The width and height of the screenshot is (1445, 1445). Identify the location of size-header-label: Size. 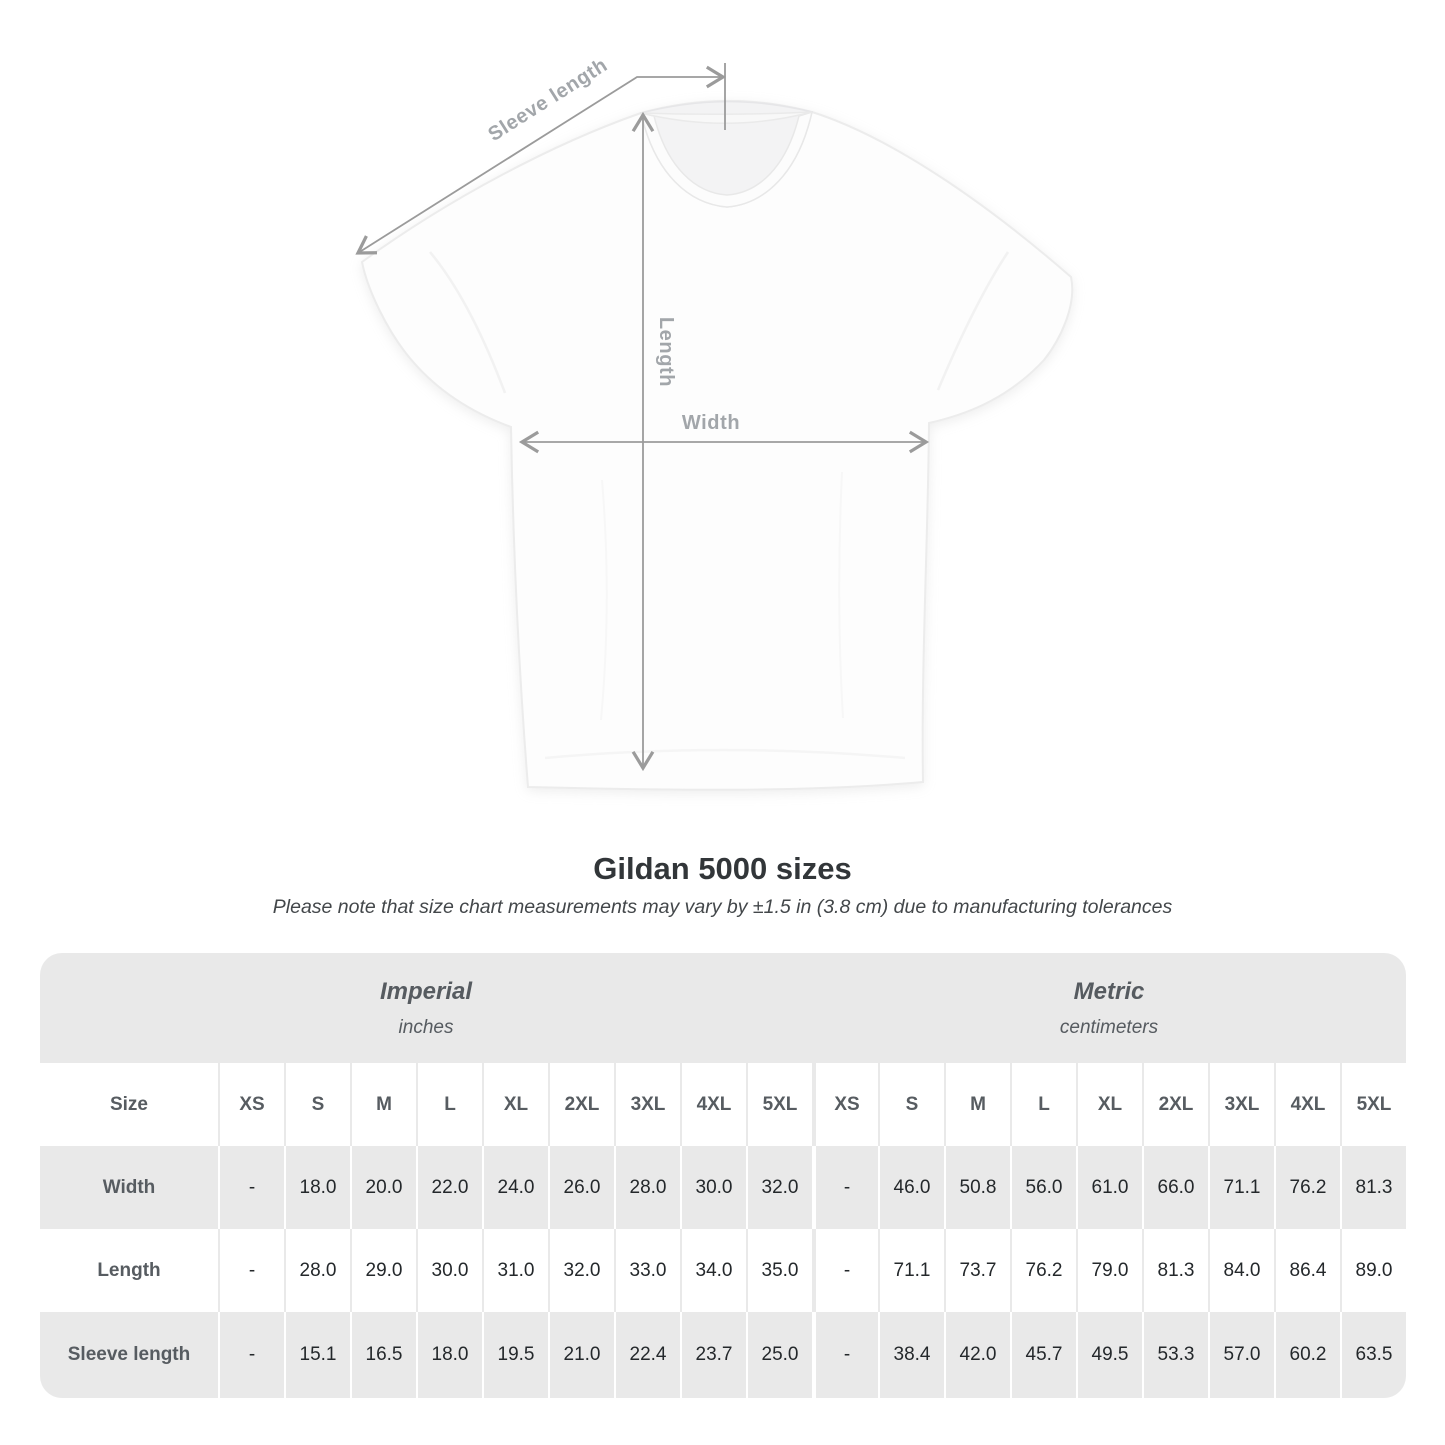
(129, 1104).